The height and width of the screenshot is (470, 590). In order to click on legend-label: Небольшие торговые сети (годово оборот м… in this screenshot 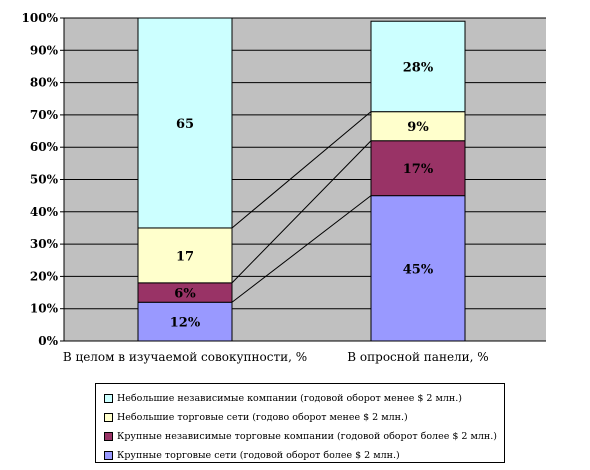, I will do `click(262, 417)`.